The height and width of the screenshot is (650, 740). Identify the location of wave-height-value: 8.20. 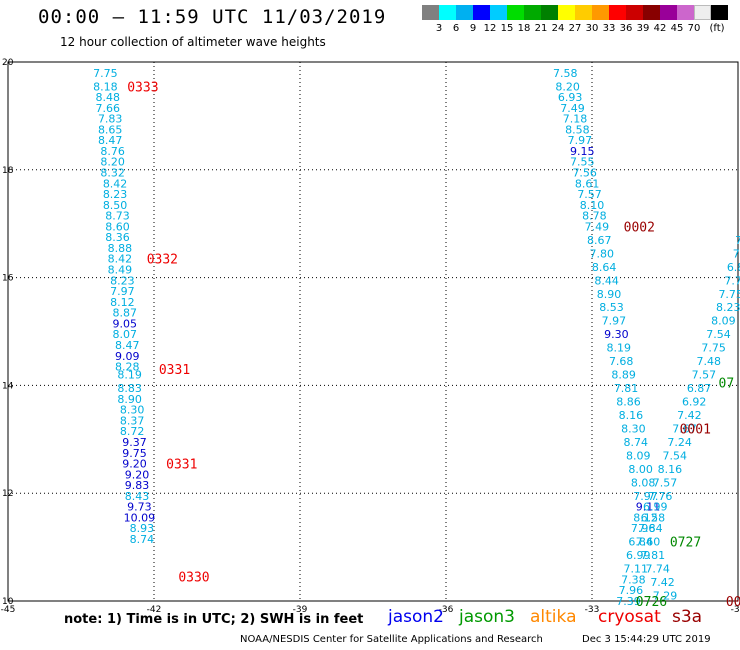
(567, 86).